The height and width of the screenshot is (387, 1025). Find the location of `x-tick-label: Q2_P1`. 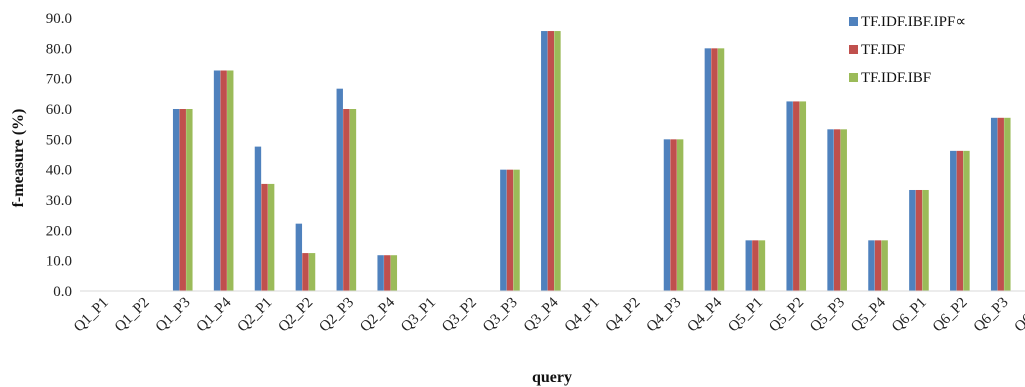

x-tick-label: Q2_P1 is located at coordinates (255, 315).